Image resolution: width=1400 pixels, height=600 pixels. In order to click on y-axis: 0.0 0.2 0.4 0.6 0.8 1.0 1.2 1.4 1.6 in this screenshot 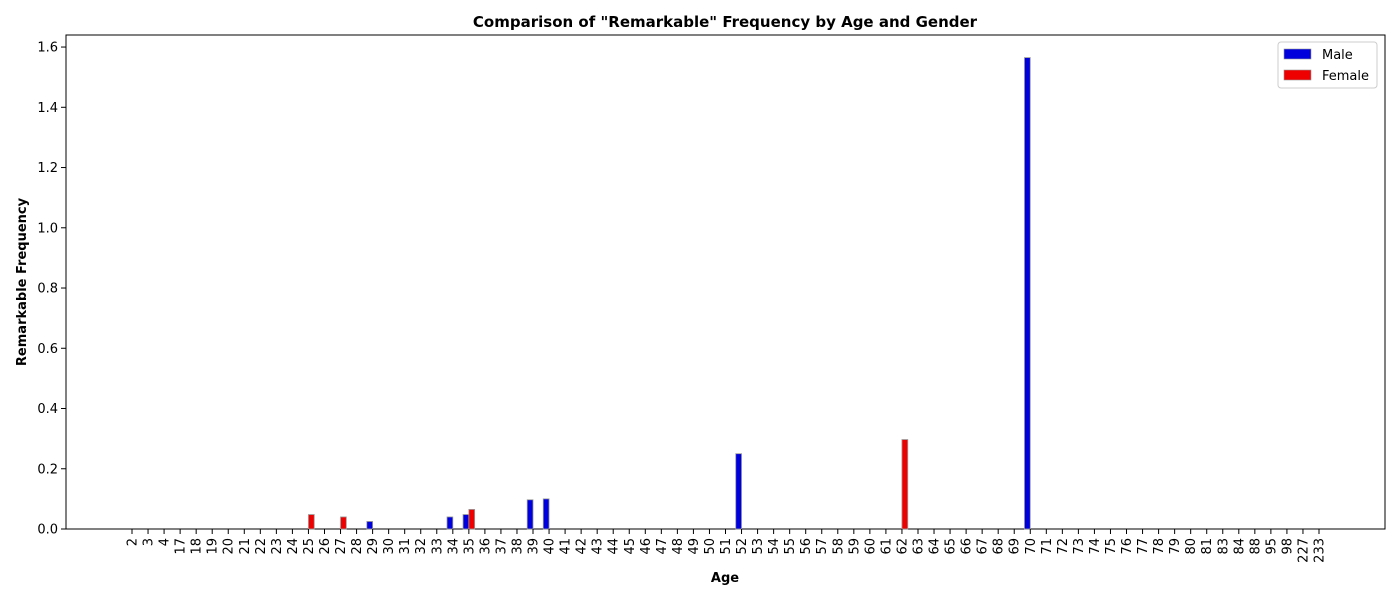, I will do `click(51, 289)`.